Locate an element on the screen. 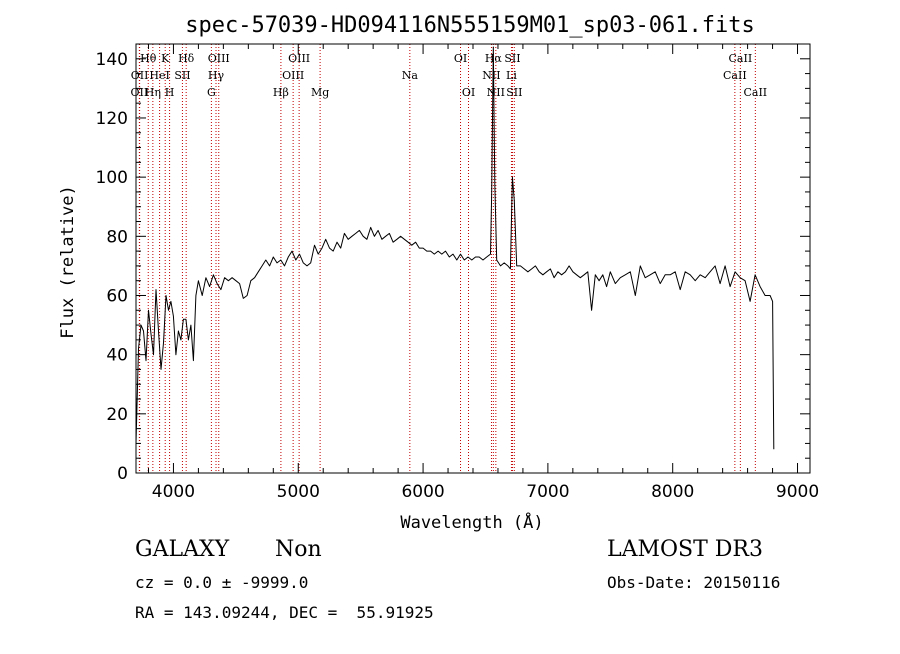 Image resolution: width=900 pixels, height=654 pixels. y-tick-label: 60 is located at coordinates (117, 296).